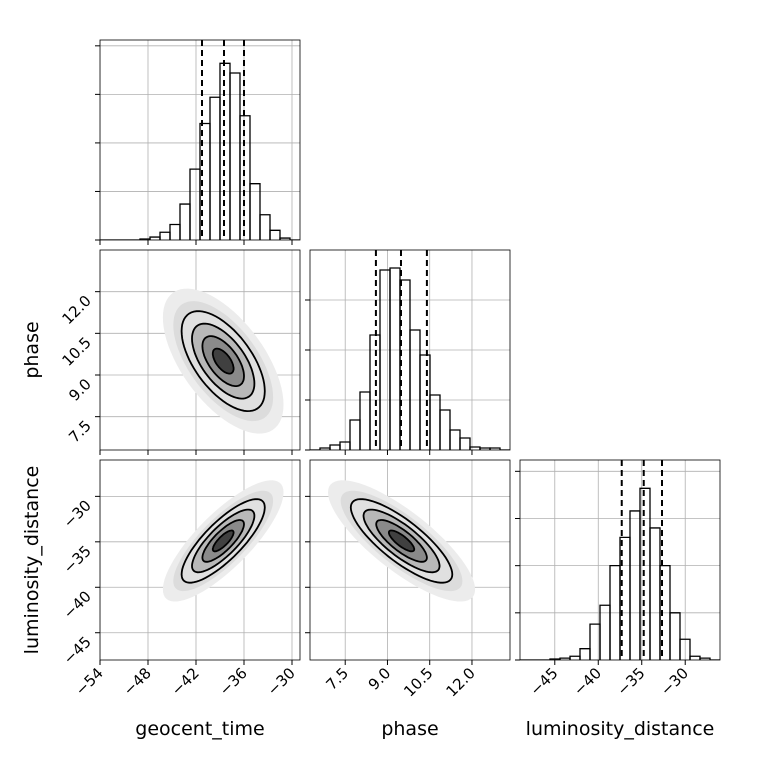 This screenshot has width=760, height=760. Describe the element at coordinates (543, 681) in the screenshot. I see `x-tick-label: −45` at that location.